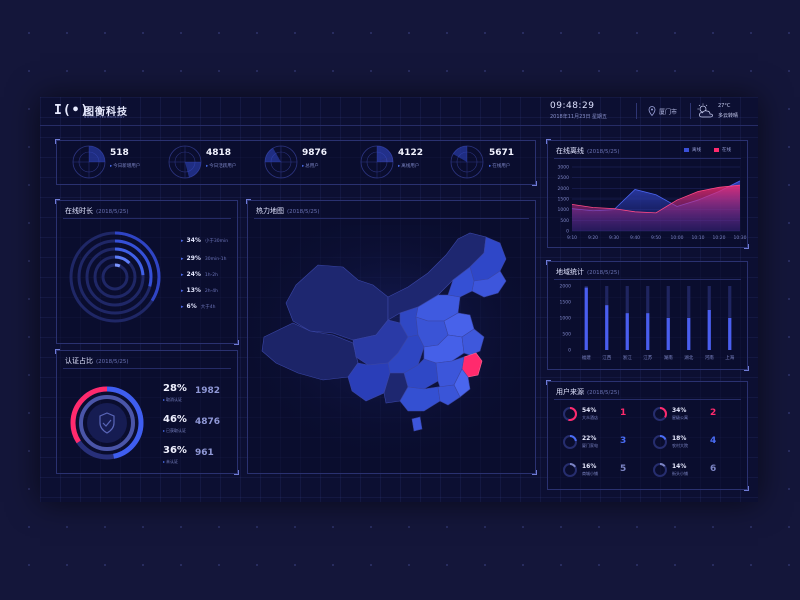 The height and width of the screenshot is (600, 800). What do you see at coordinates (668, 112) in the screenshot?
I see `location-label: 厦门市` at bounding box center [668, 112].